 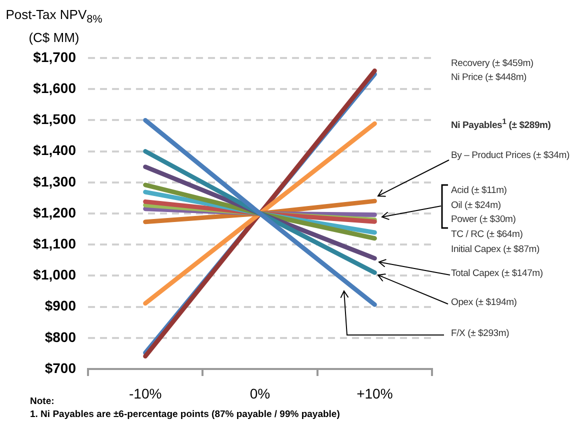 I want to click on x-tick-label: -10%, so click(x=145, y=393).